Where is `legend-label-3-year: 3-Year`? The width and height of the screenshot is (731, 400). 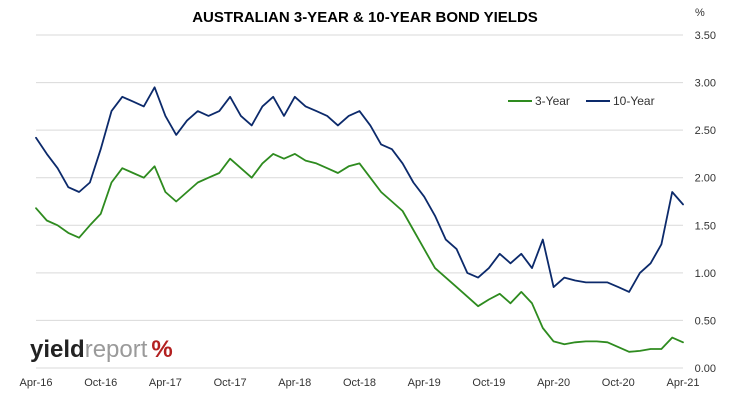 legend-label-3-year: 3-Year is located at coordinates (552, 101).